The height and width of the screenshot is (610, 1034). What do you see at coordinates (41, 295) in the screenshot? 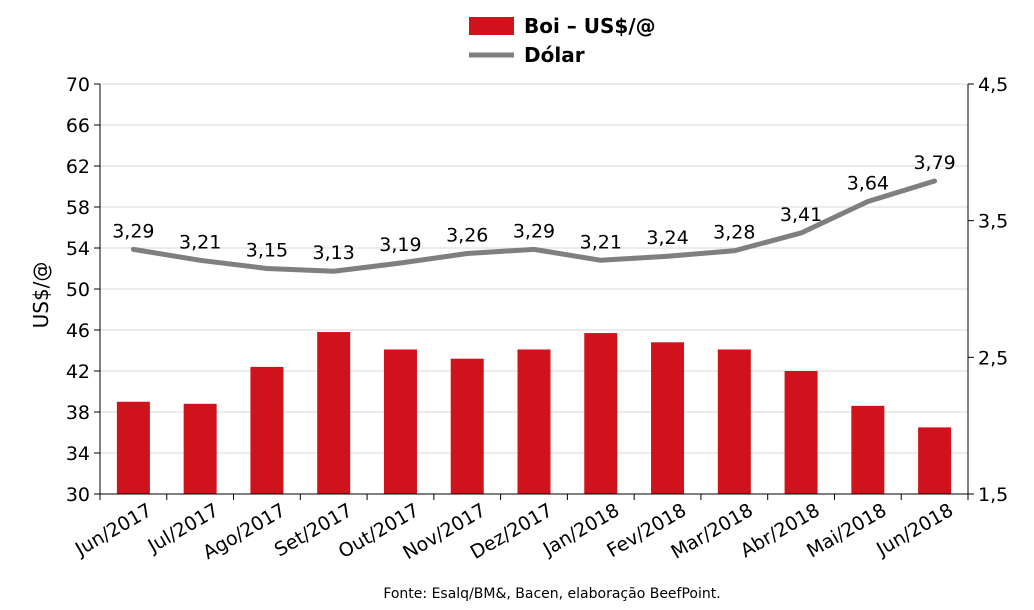
I see `y-axis-title: US$/@` at bounding box center [41, 295].